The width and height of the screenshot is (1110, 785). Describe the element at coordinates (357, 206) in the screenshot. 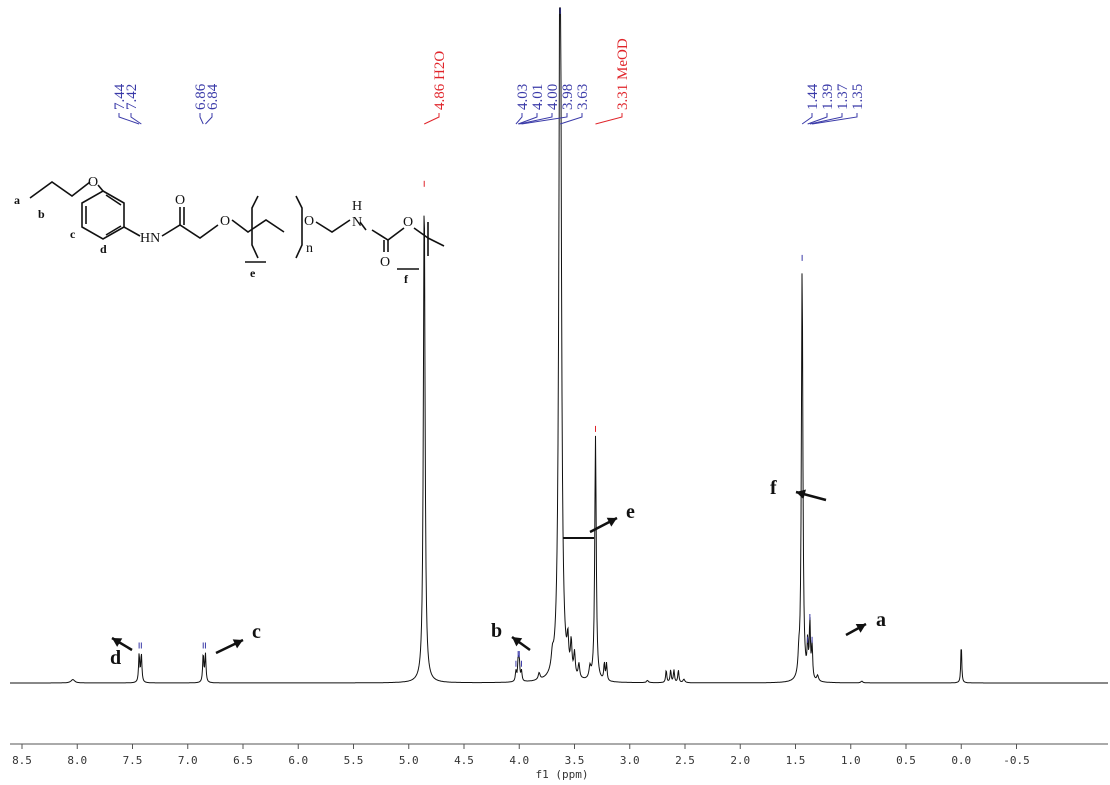

I see `structure-atom-h: H` at that location.